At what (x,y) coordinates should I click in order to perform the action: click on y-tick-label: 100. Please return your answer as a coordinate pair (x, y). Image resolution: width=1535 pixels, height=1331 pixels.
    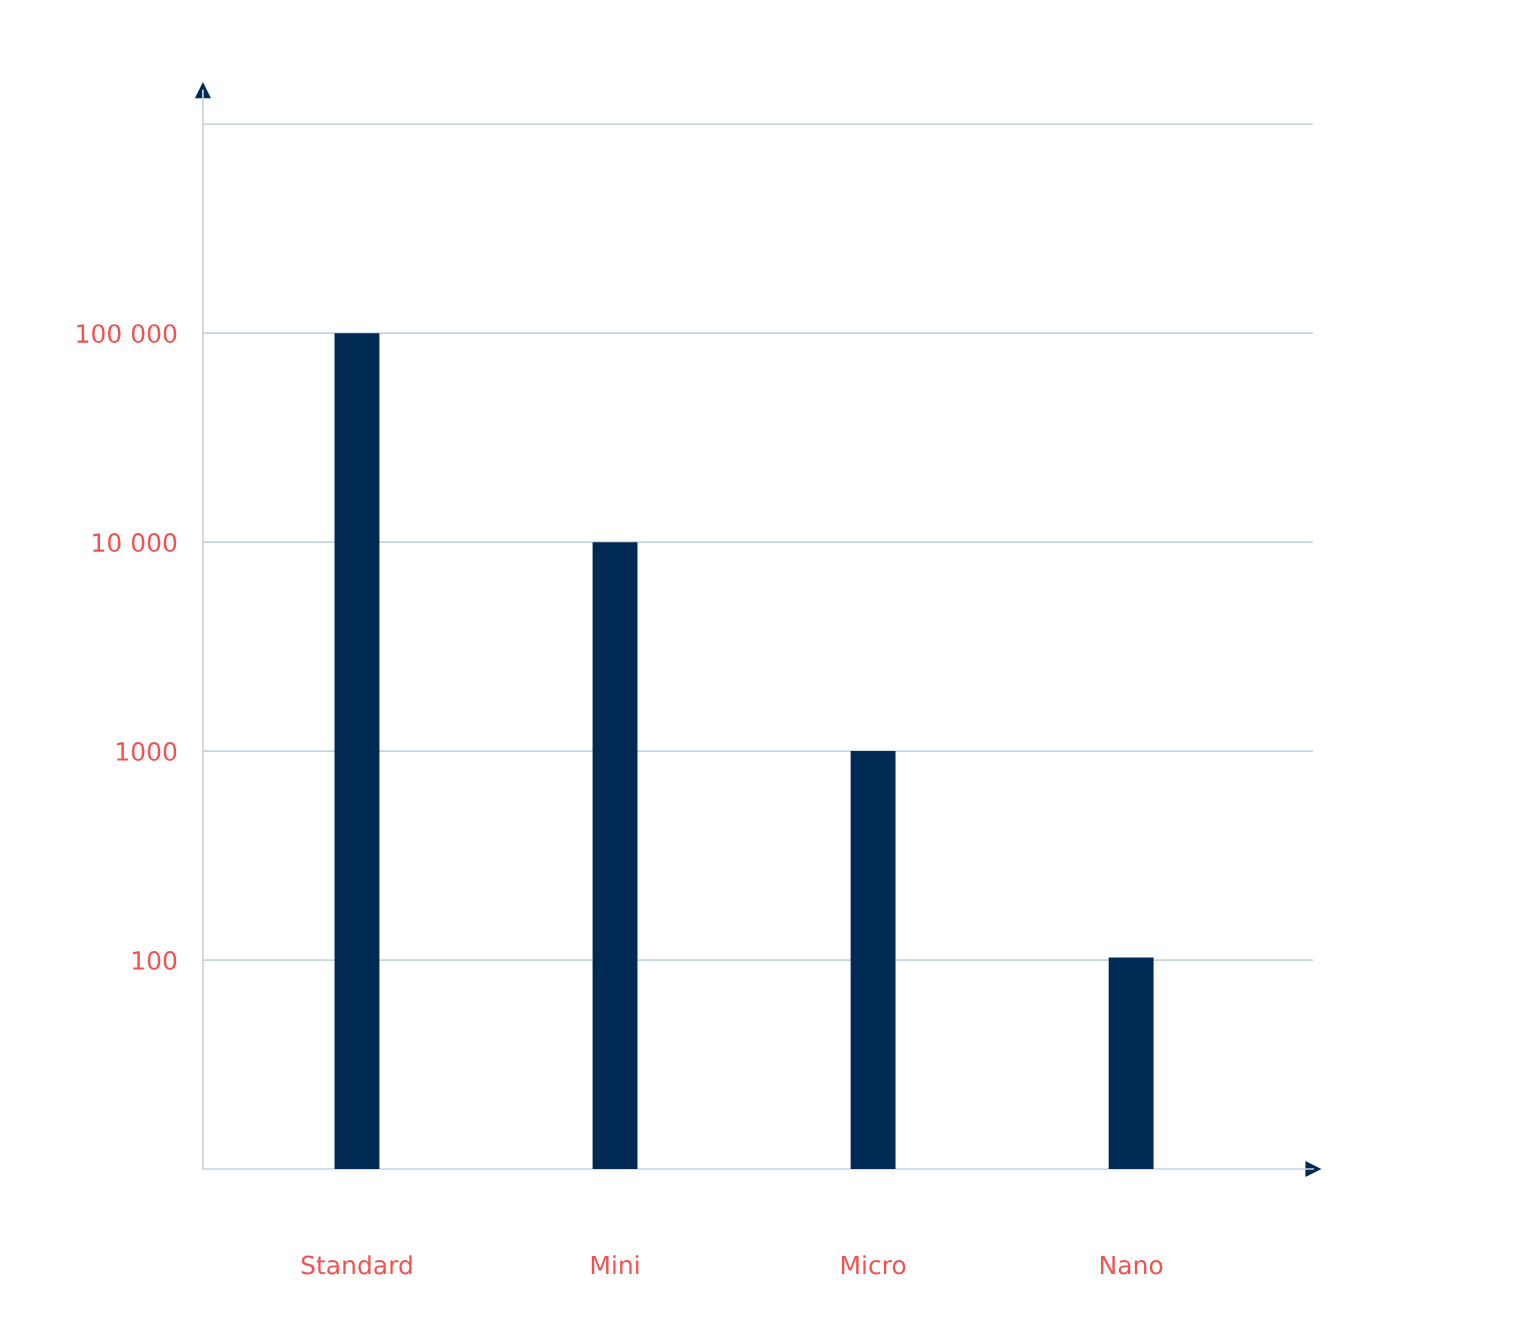
    Looking at the image, I should click on (154, 960).